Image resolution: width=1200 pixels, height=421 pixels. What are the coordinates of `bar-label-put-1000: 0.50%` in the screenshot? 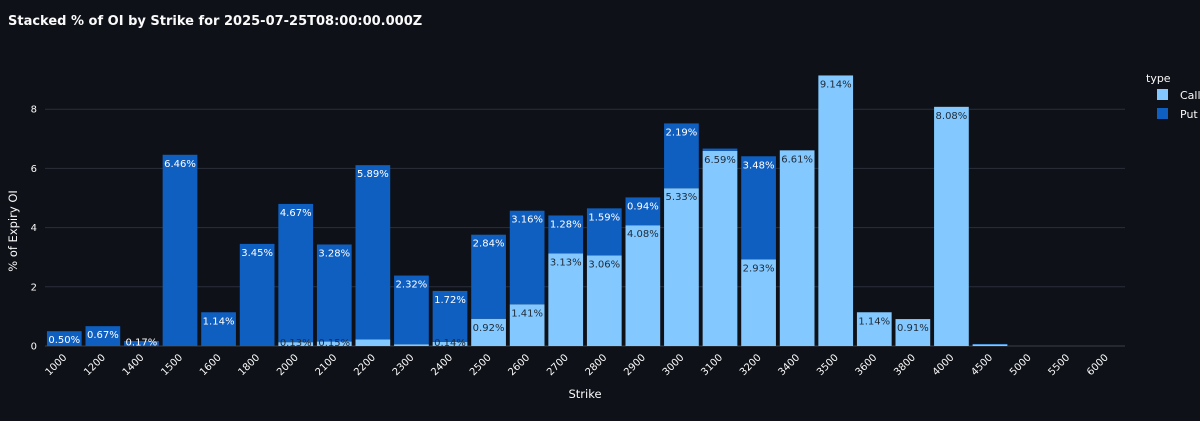 It's located at (64, 340).